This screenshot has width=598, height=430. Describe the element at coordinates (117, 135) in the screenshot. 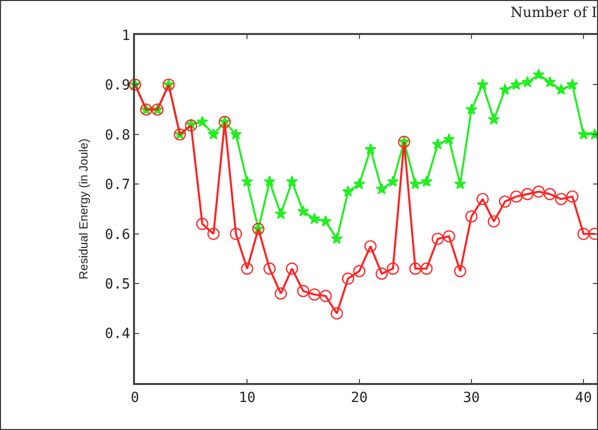

I see `y-tick-label: 0.8` at that location.